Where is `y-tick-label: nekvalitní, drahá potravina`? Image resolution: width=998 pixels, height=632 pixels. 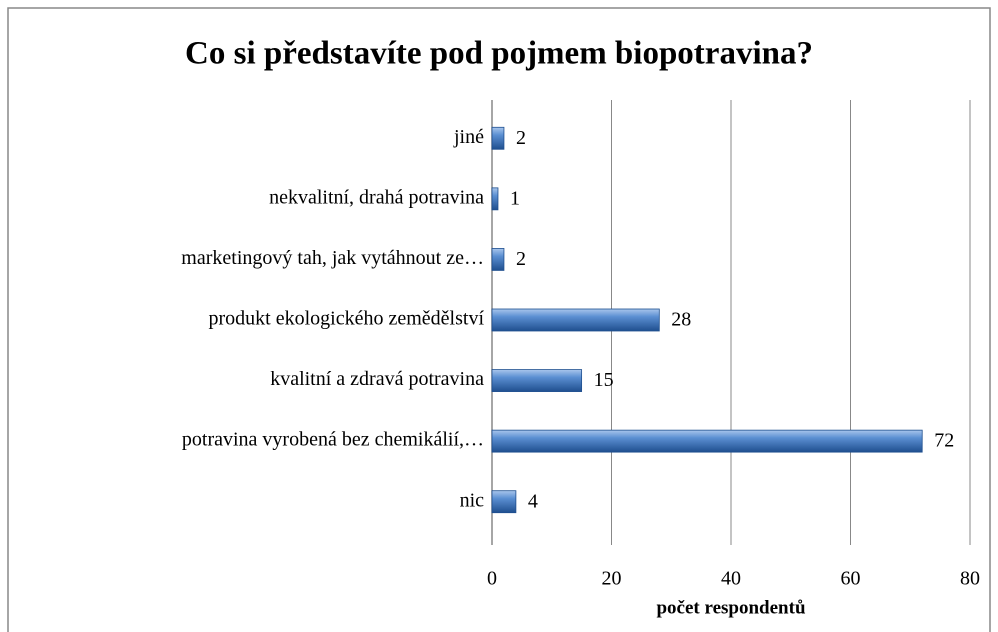 y-tick-label: nekvalitní, drahá potravina is located at coordinates (376, 197).